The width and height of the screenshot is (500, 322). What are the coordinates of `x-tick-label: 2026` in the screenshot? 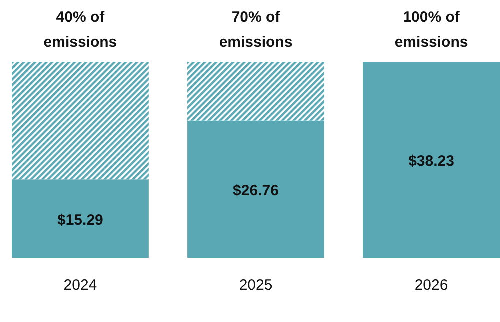 It's located at (431, 285).